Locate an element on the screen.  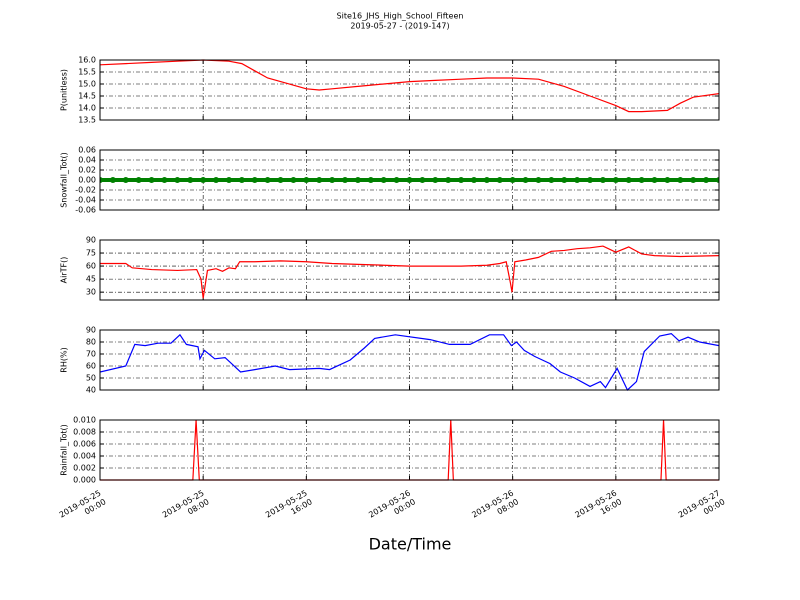
y-axis-label: P(unitless) is located at coordinates (64, 90).